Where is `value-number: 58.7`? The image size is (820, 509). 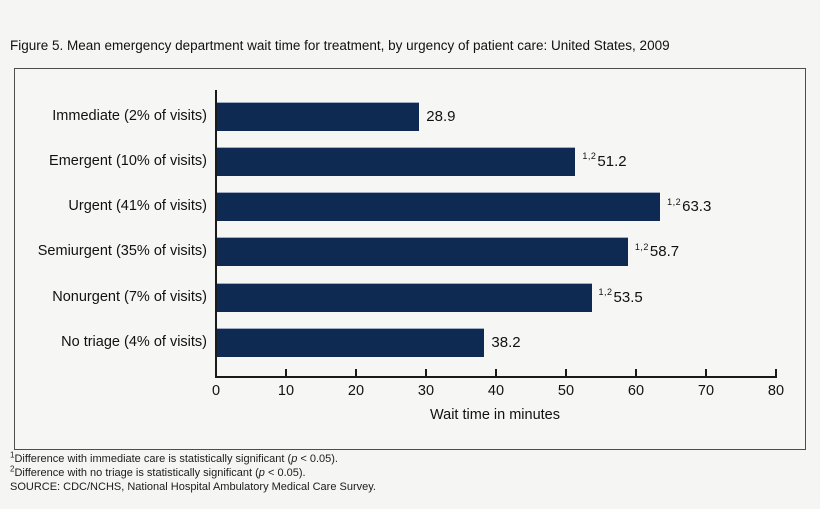
value-number: 58.7 is located at coordinates (664, 252).